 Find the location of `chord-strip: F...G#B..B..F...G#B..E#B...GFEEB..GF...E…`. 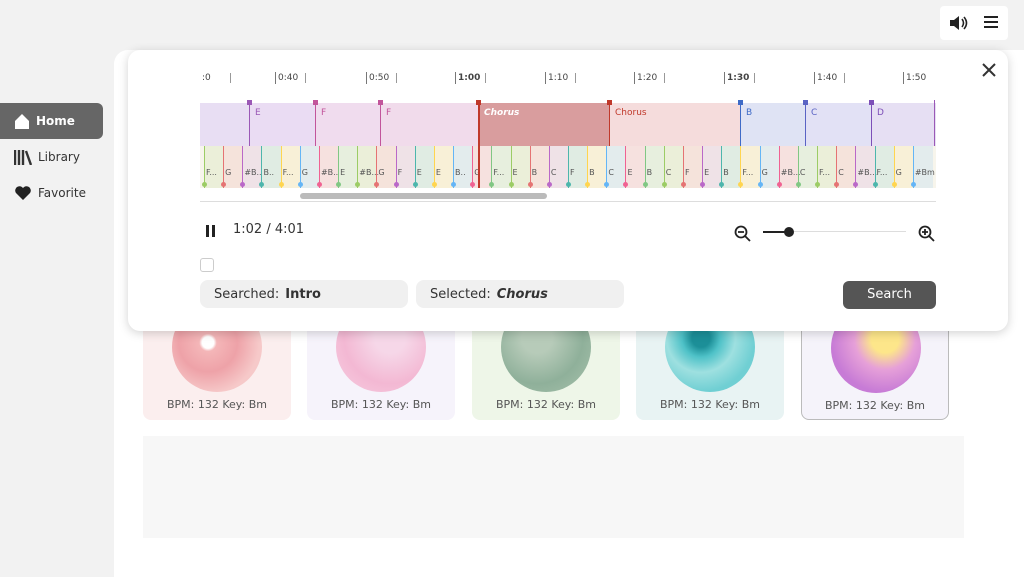

chord-strip: F...G#B..B..F...G#B..E#B...GFEEB..GF...E… is located at coordinates (568, 167).